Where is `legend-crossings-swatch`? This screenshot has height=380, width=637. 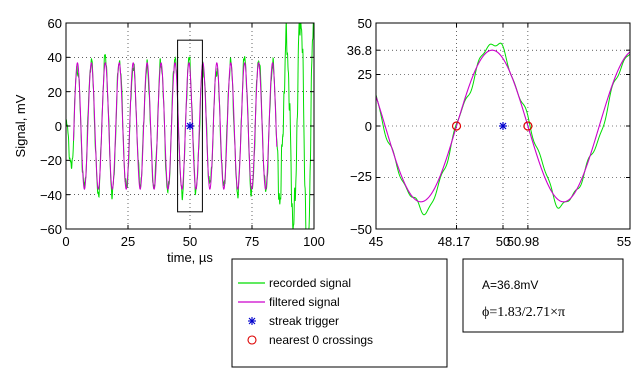 legend-crossings-swatch is located at coordinates (252, 340).